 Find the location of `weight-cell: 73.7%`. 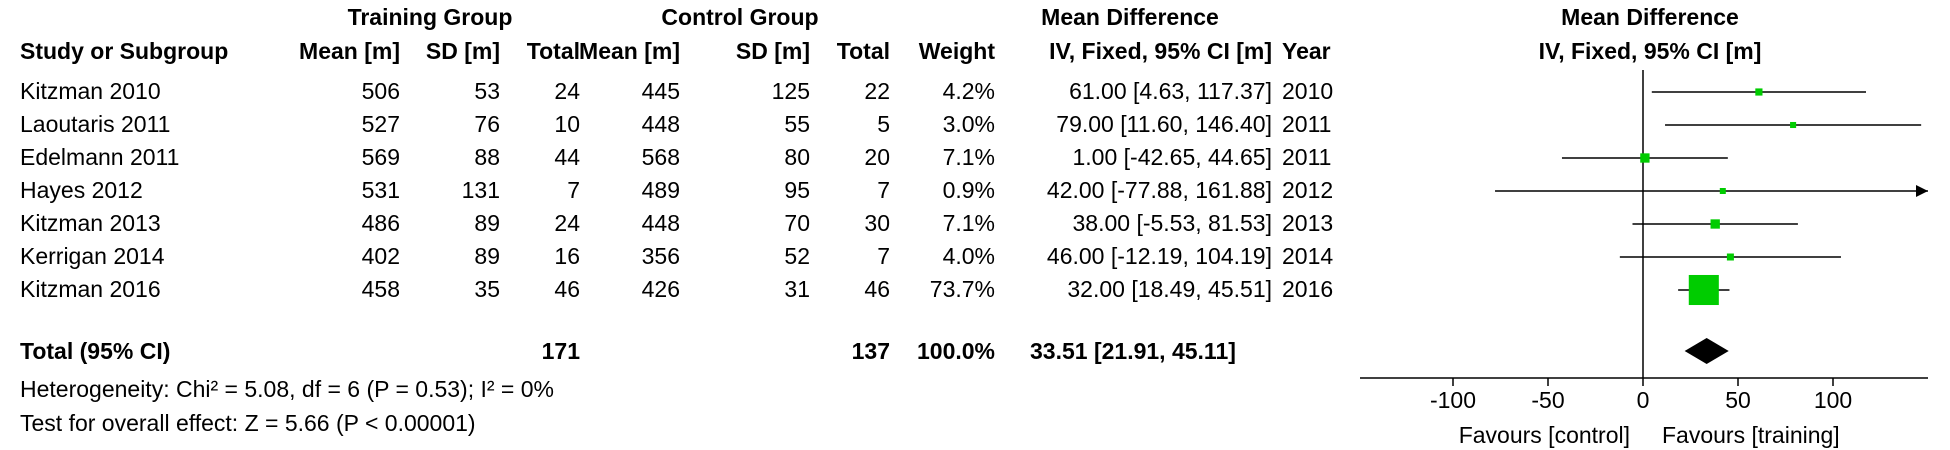

weight-cell: 73.7% is located at coordinates (962, 289).